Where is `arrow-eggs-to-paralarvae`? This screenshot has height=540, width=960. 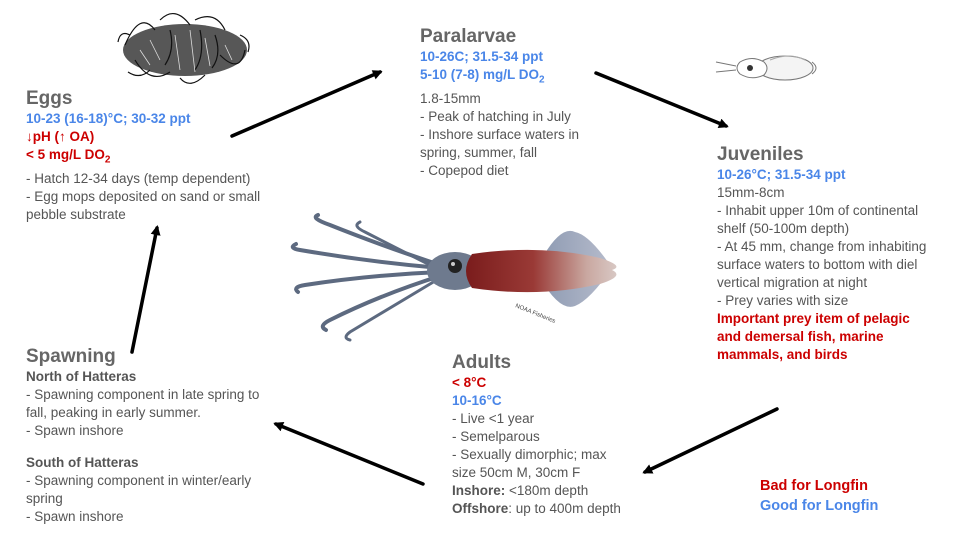 arrow-eggs-to-paralarvae is located at coordinates (306, 104).